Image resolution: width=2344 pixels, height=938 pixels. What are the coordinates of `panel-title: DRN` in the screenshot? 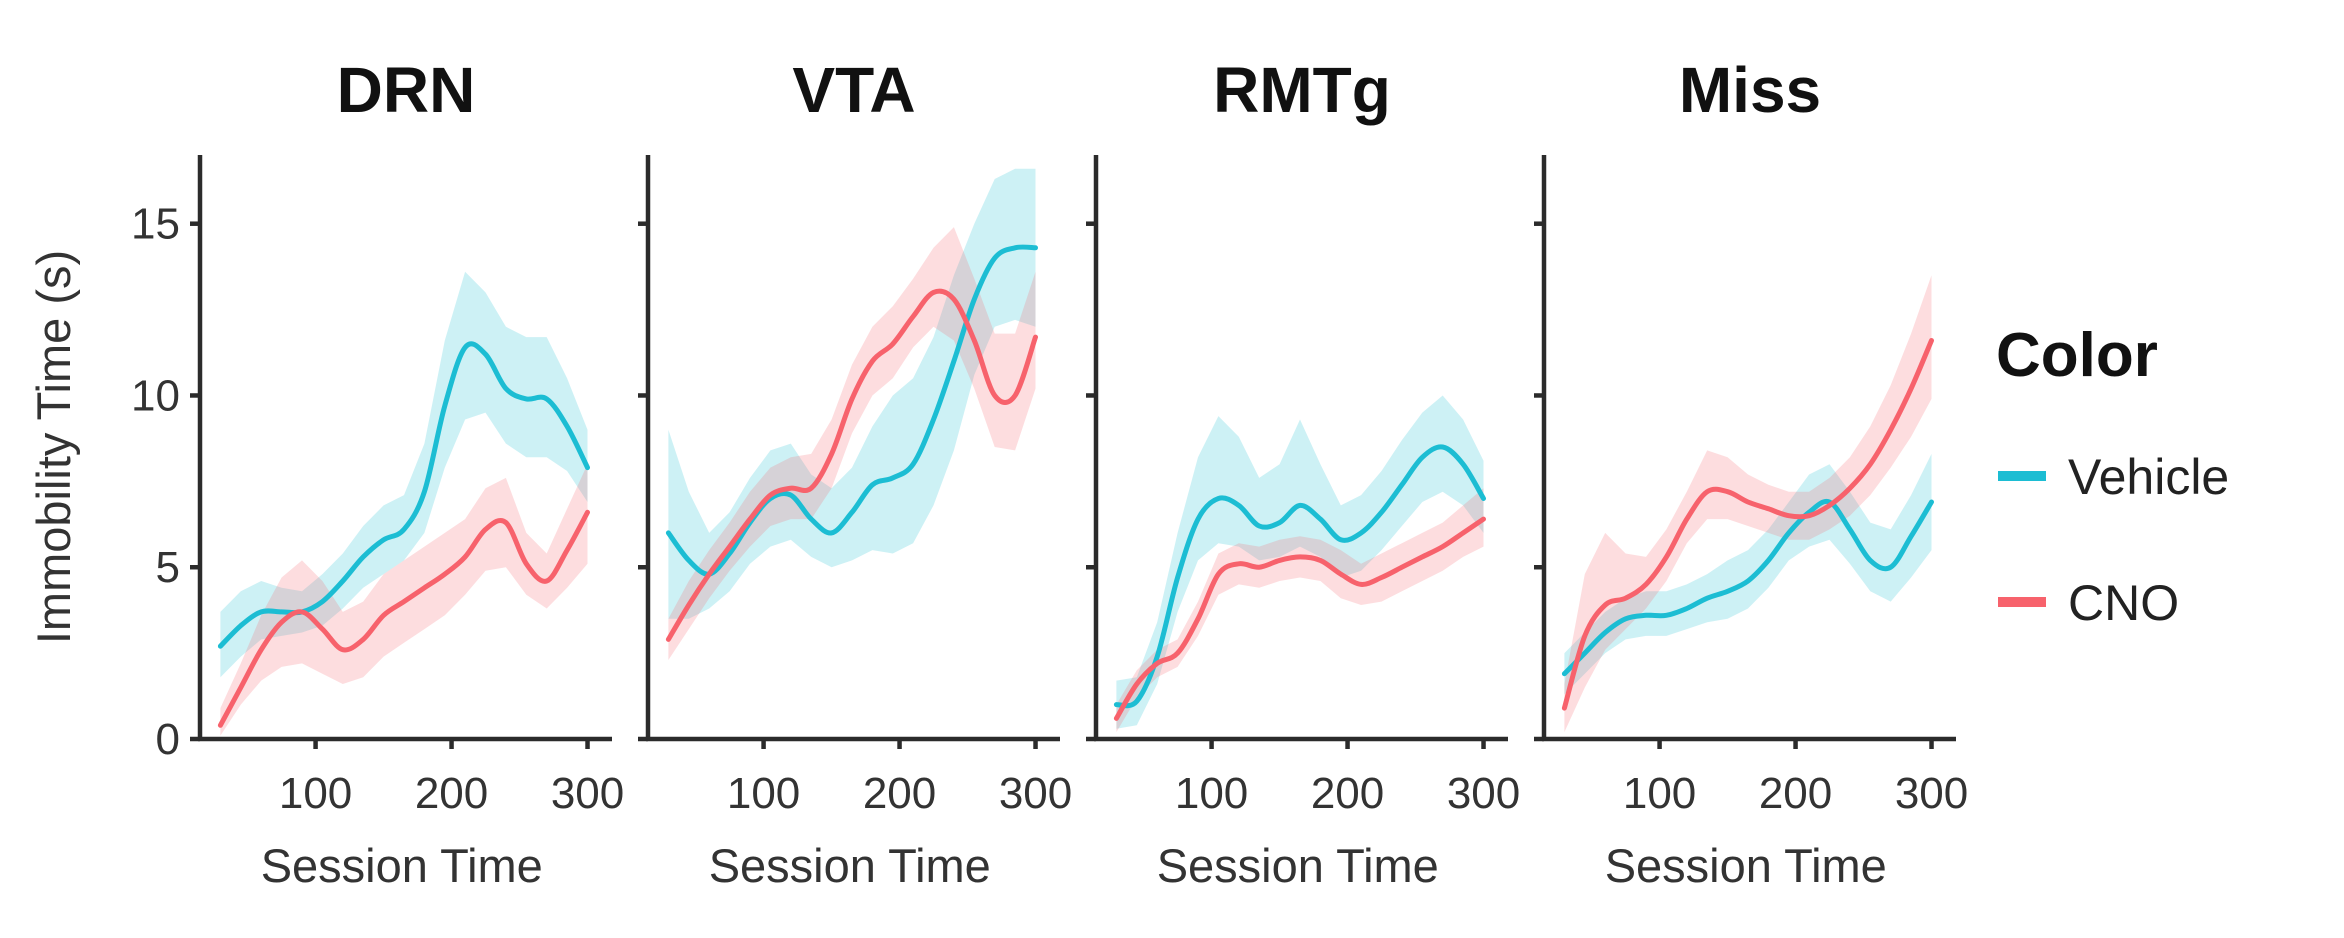 It's located at (406, 90).